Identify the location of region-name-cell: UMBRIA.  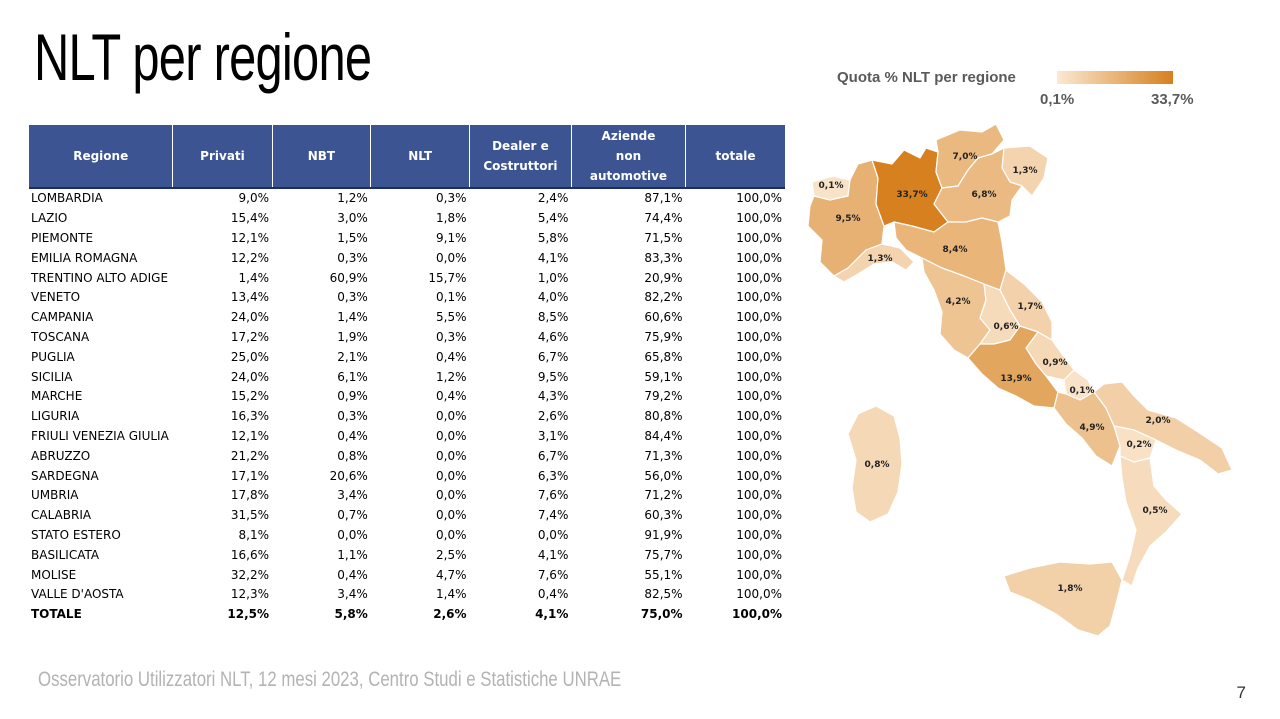
(55, 495).